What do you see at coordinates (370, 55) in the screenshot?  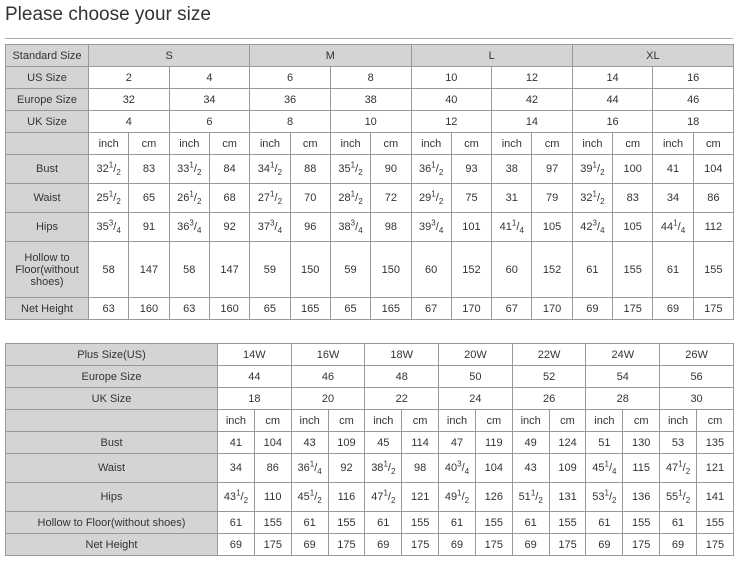 I see `standard-size-row: Standard Size S M L XL` at bounding box center [370, 55].